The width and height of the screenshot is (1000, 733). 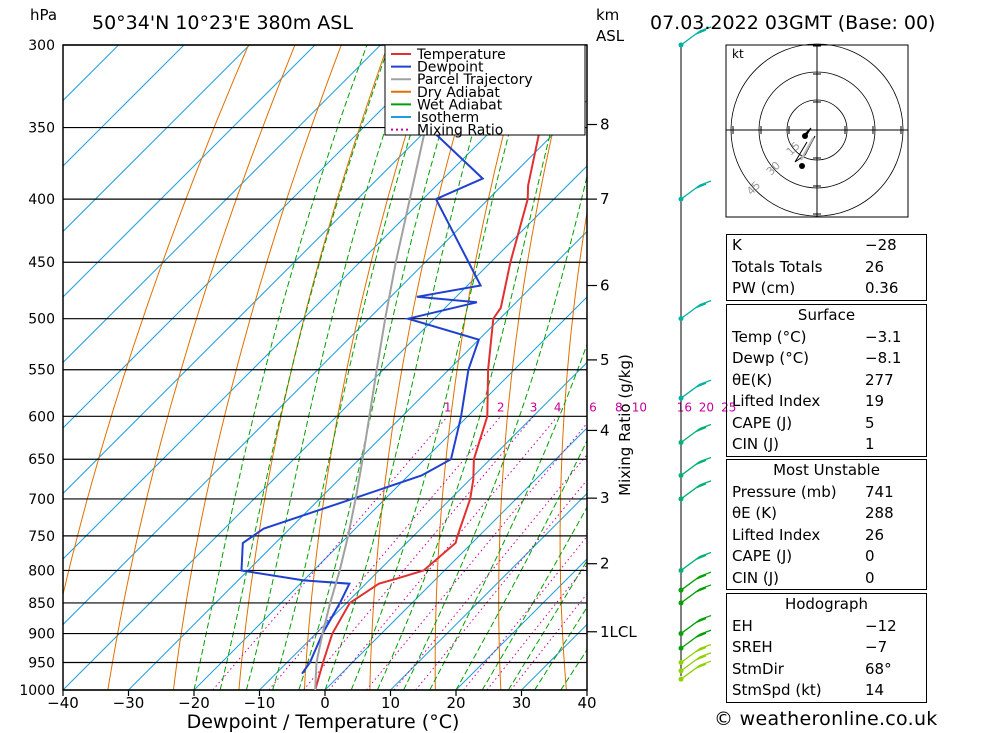 I want to click on indices-general-table: K −28 Totals Totals 26 PW (cm) 0.36, so click(x=826, y=267).